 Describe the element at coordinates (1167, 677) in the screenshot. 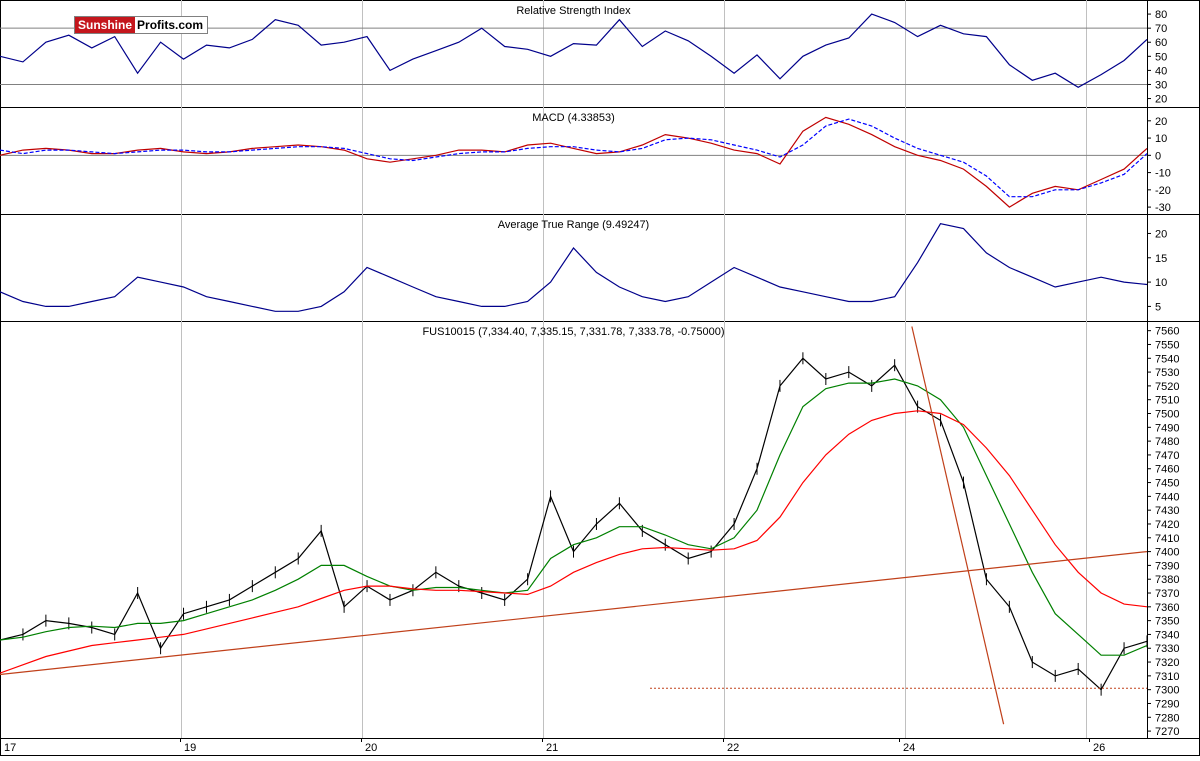

I see `y-tick-label: 7310` at that location.